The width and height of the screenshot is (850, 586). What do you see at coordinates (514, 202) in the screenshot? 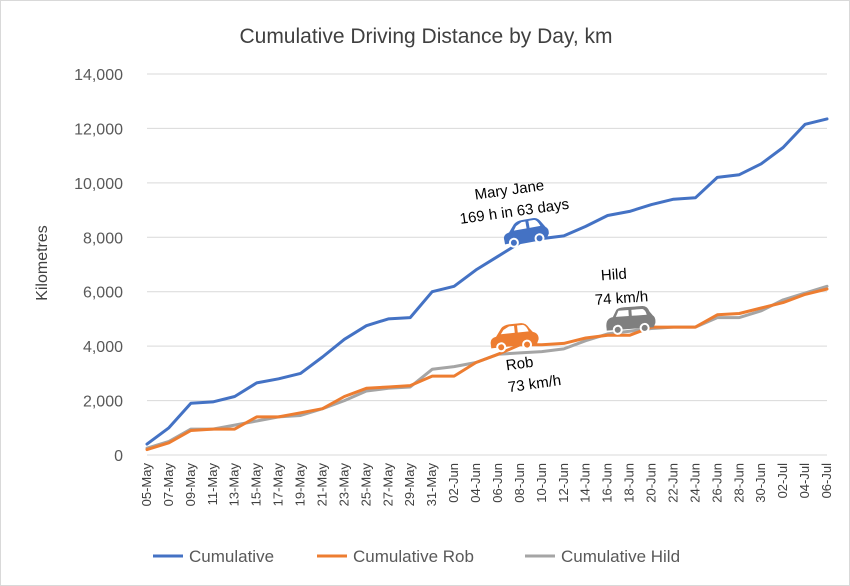
I see `annotation-mary-jane: Mary Jane 169 h in 63 days` at bounding box center [514, 202].